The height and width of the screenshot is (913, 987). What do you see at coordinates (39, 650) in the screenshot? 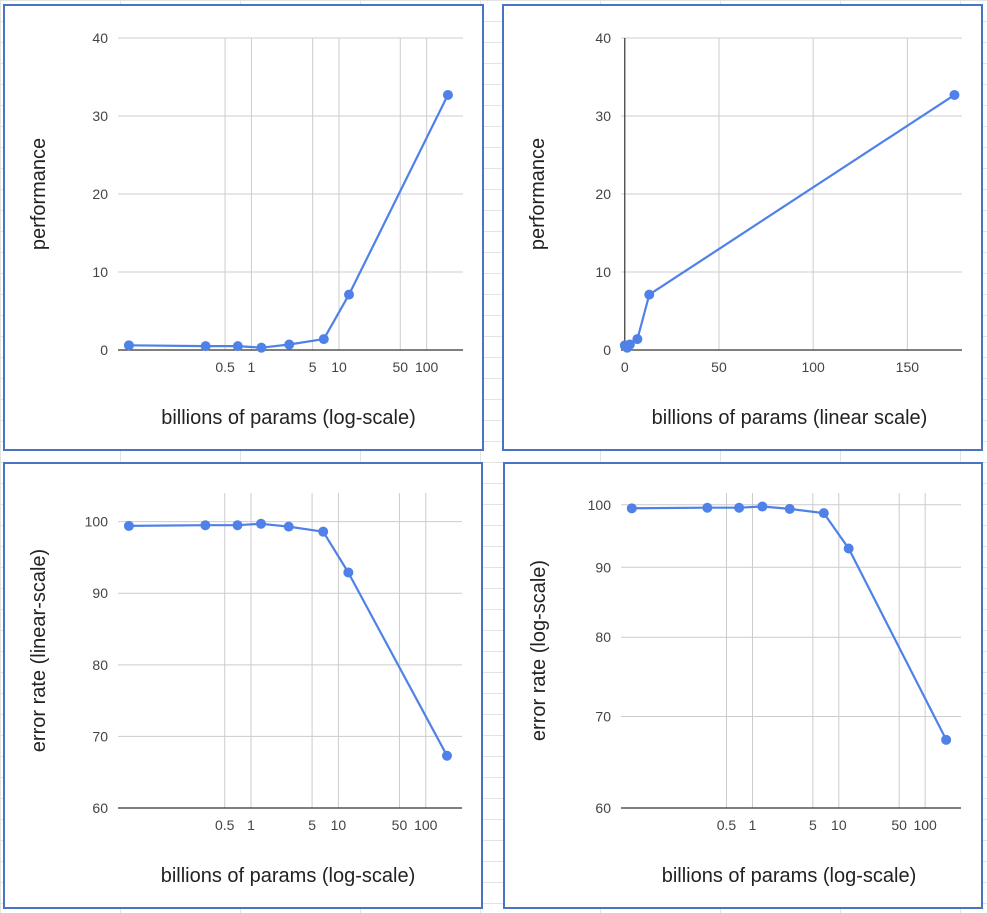
I see `y-axis-title: error rate (linear-scale)` at bounding box center [39, 650].